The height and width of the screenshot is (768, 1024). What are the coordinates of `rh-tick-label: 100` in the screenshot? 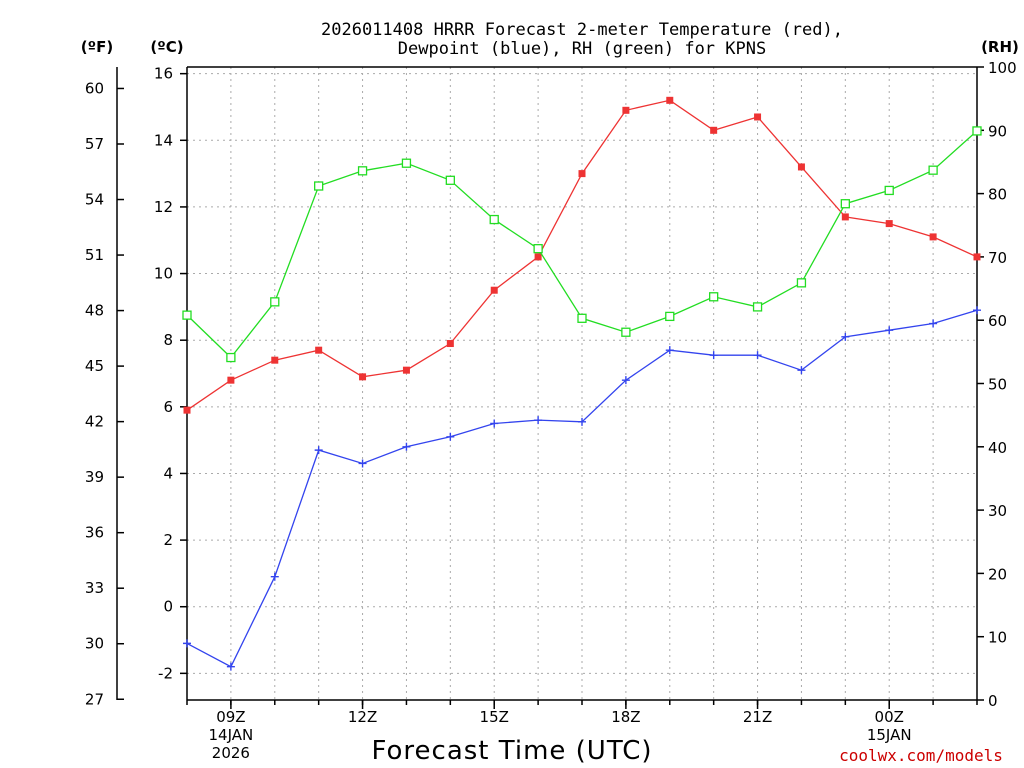 It's located at (1002, 68).